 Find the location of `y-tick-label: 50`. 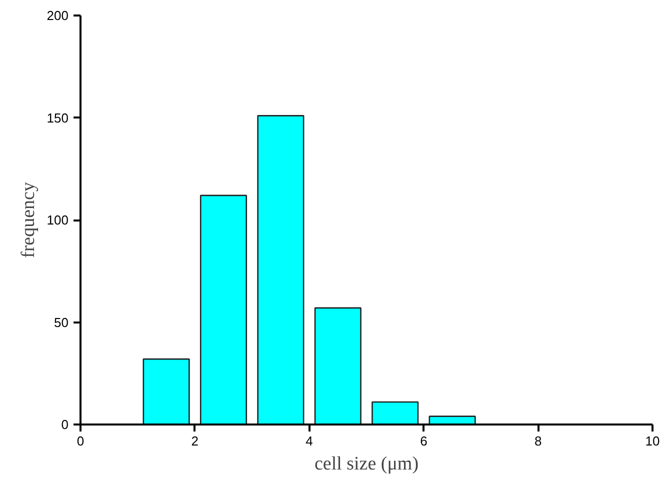

y-tick-label: 50 is located at coordinates (61, 322).